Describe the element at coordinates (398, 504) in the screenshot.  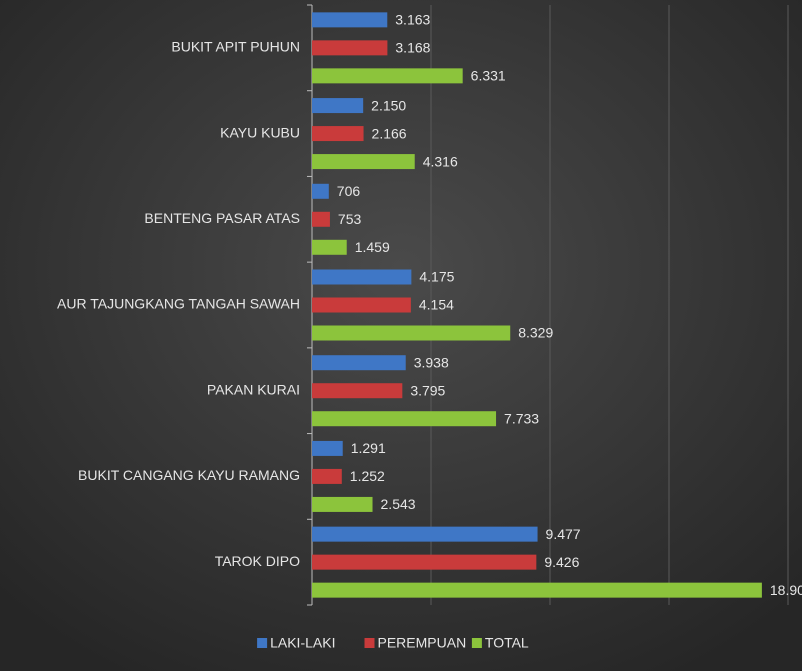
I see `value-label: 2.543` at that location.